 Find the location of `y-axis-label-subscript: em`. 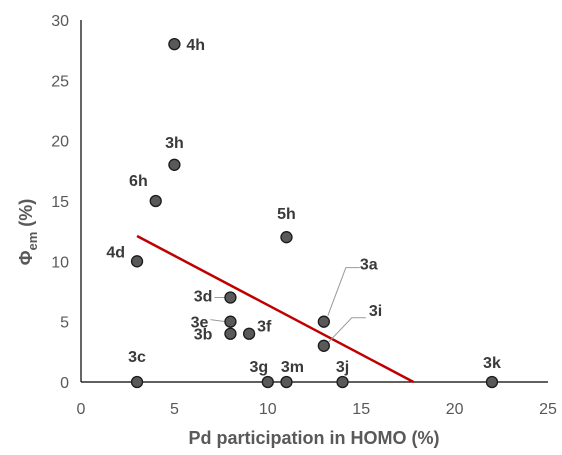

y-axis-label-subscript: em is located at coordinates (32, 241).